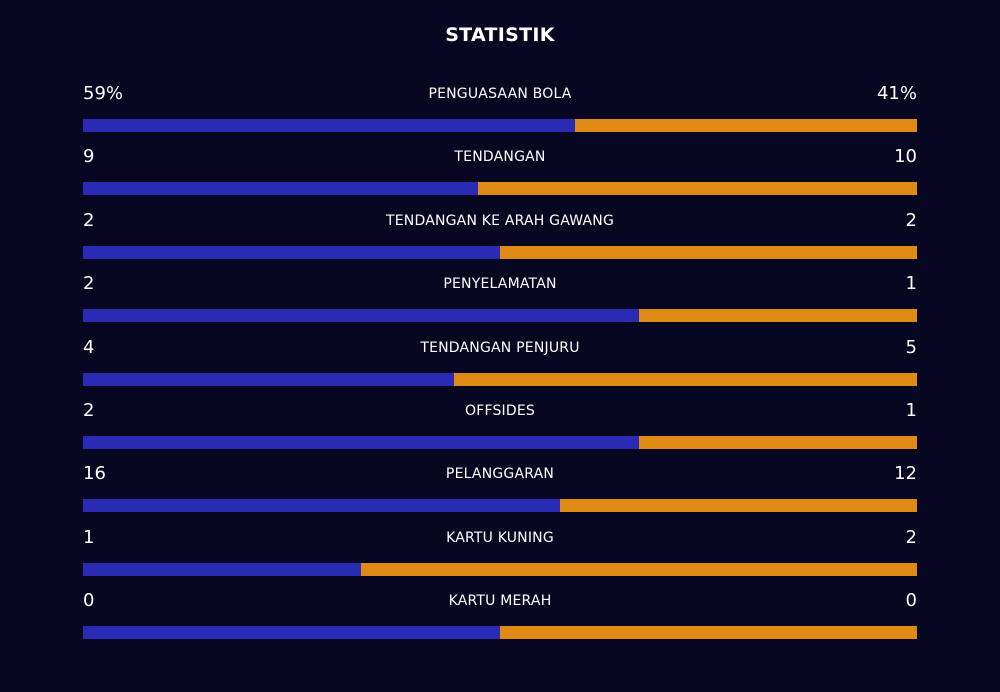 The width and height of the screenshot is (1000, 692). What do you see at coordinates (500, 618) in the screenshot?
I see `stat-row-red-cards: 0 KARTU MERAH 0` at bounding box center [500, 618].